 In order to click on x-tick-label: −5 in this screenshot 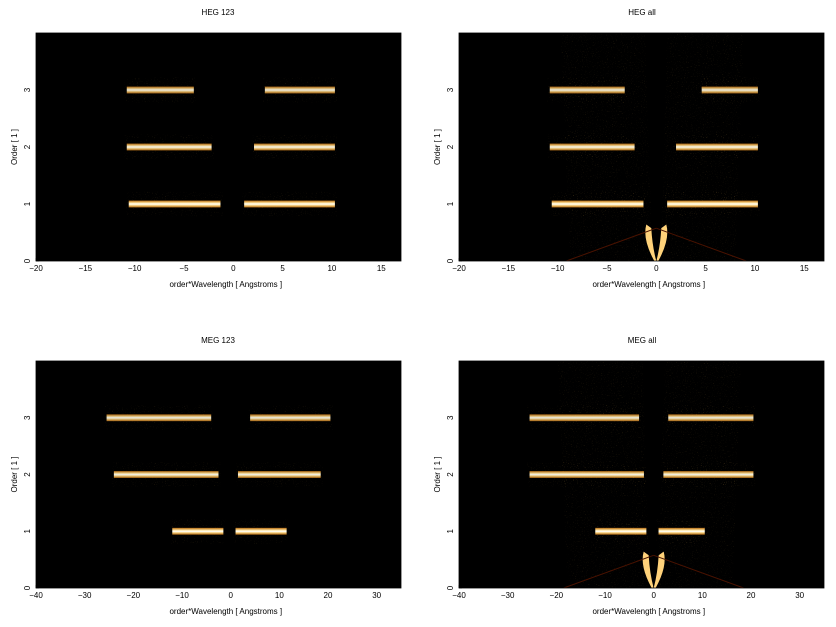, I will do `click(184, 268)`.